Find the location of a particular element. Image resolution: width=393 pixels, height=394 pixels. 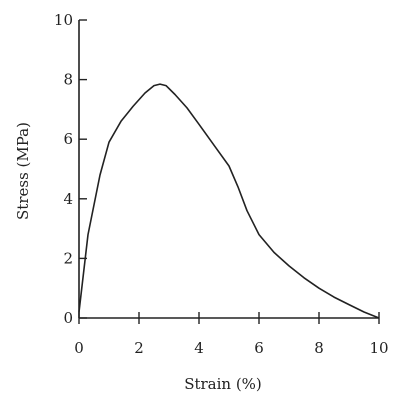

x-tick-label: 4 is located at coordinates (199, 348).